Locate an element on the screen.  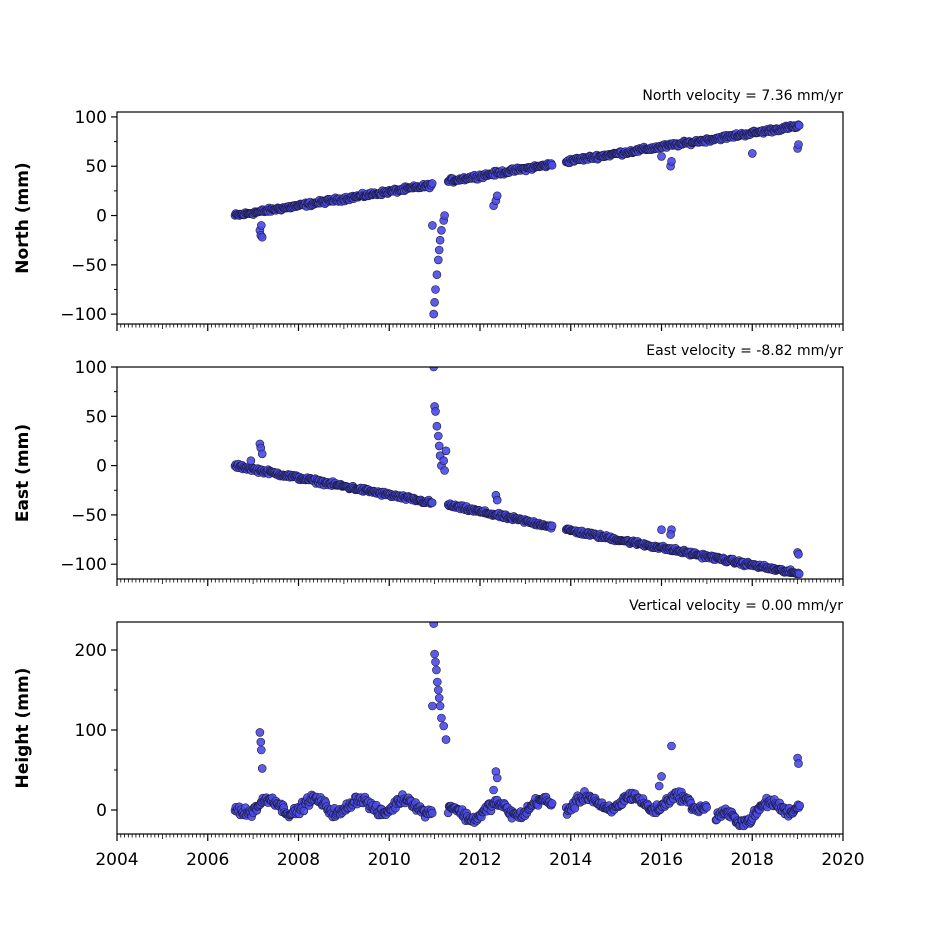
y-axis-label: East (mm) is located at coordinates (23, 473).